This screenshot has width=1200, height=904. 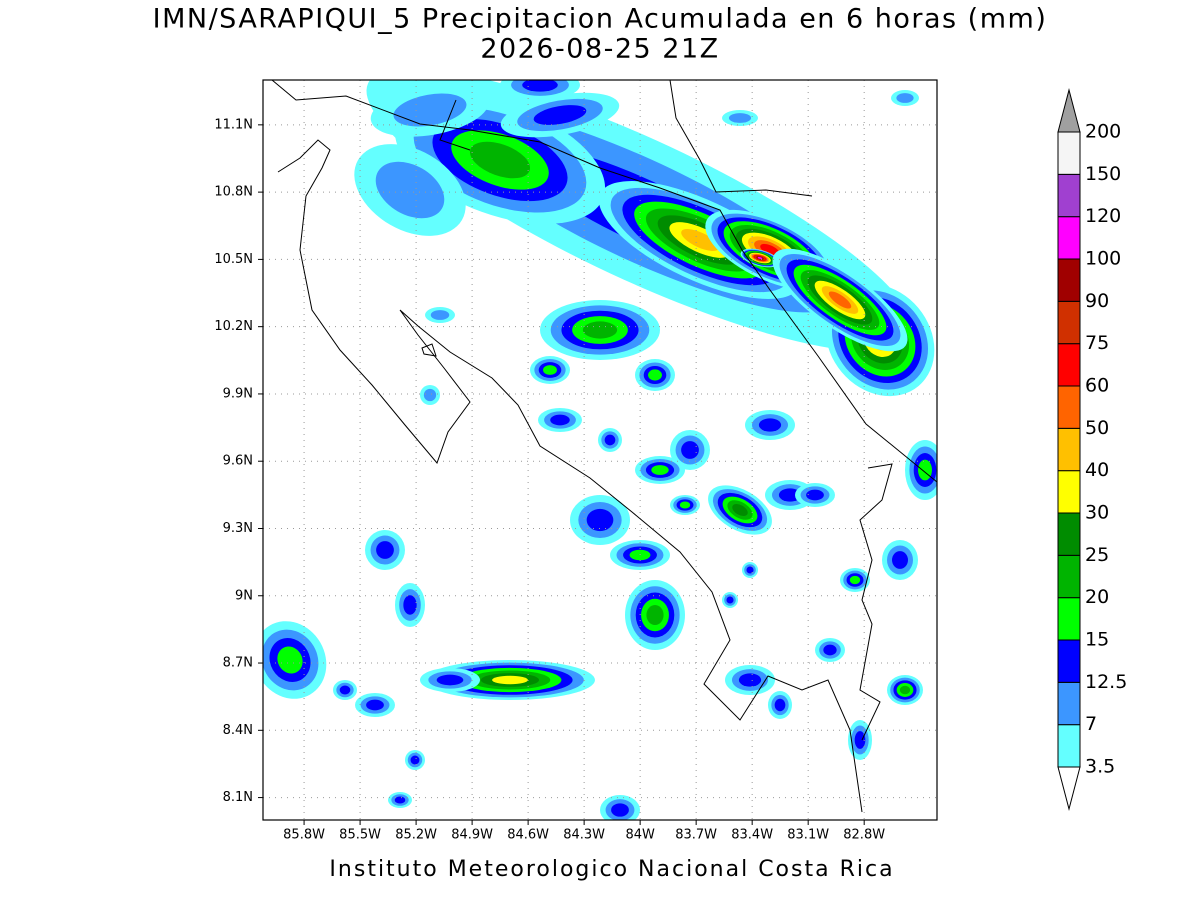 I want to click on subtitle: 2026-08-25 21Z, so click(x=599, y=49).